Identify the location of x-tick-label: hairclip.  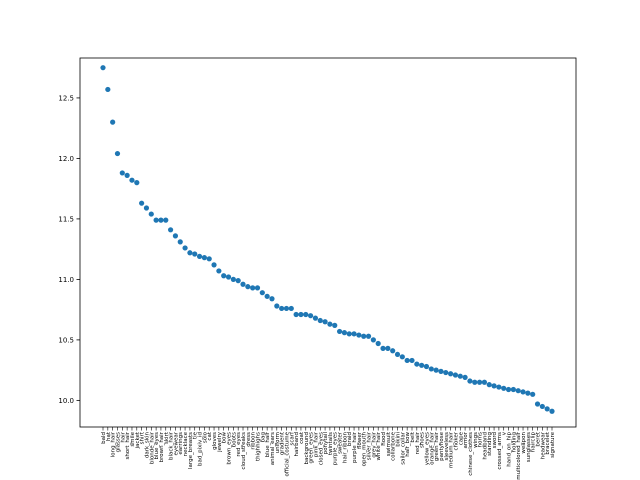
(534, 442).